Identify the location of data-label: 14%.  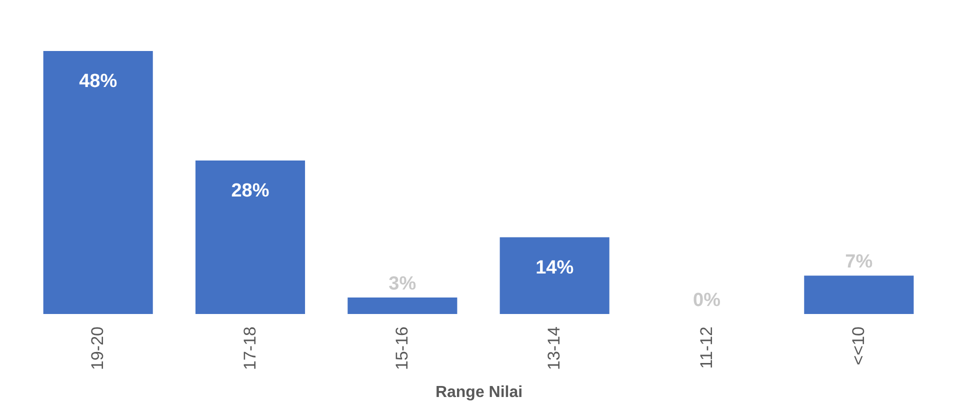
(555, 267).